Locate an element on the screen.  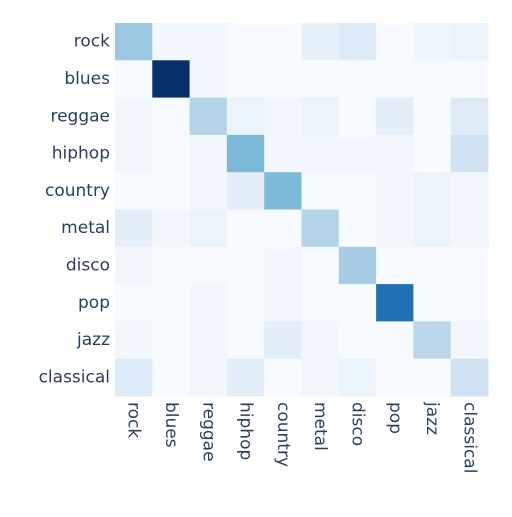
heatmap-cell-classical-rock is located at coordinates (134, 377).